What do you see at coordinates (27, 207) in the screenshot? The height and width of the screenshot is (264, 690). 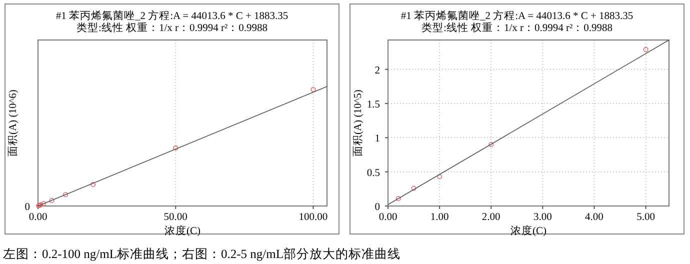 I see `annotation: 0` at bounding box center [27, 207].